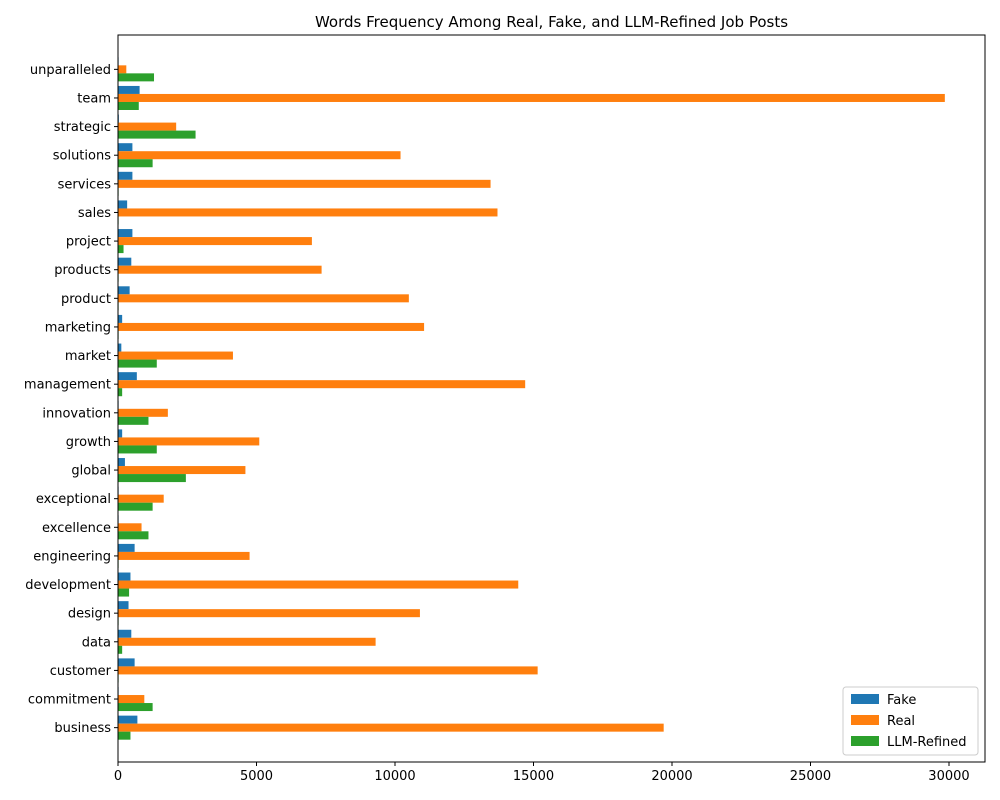 This screenshot has height=800, width=1000. Describe the element at coordinates (124, 290) in the screenshot. I see `bar-fake-product` at that location.